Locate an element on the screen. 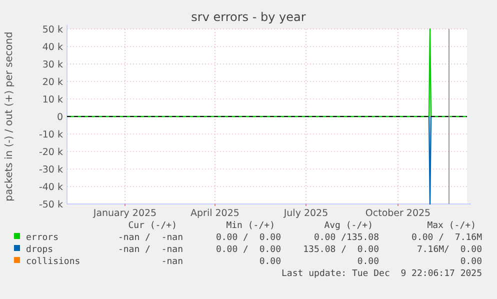 The height and width of the screenshot is (299, 497). x-tick-label: April 2025 is located at coordinates (215, 213).